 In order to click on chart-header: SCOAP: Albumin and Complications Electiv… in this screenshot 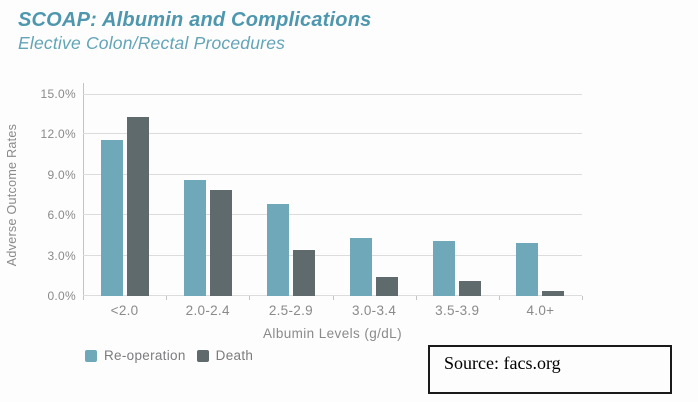, I will do `click(194, 31)`.